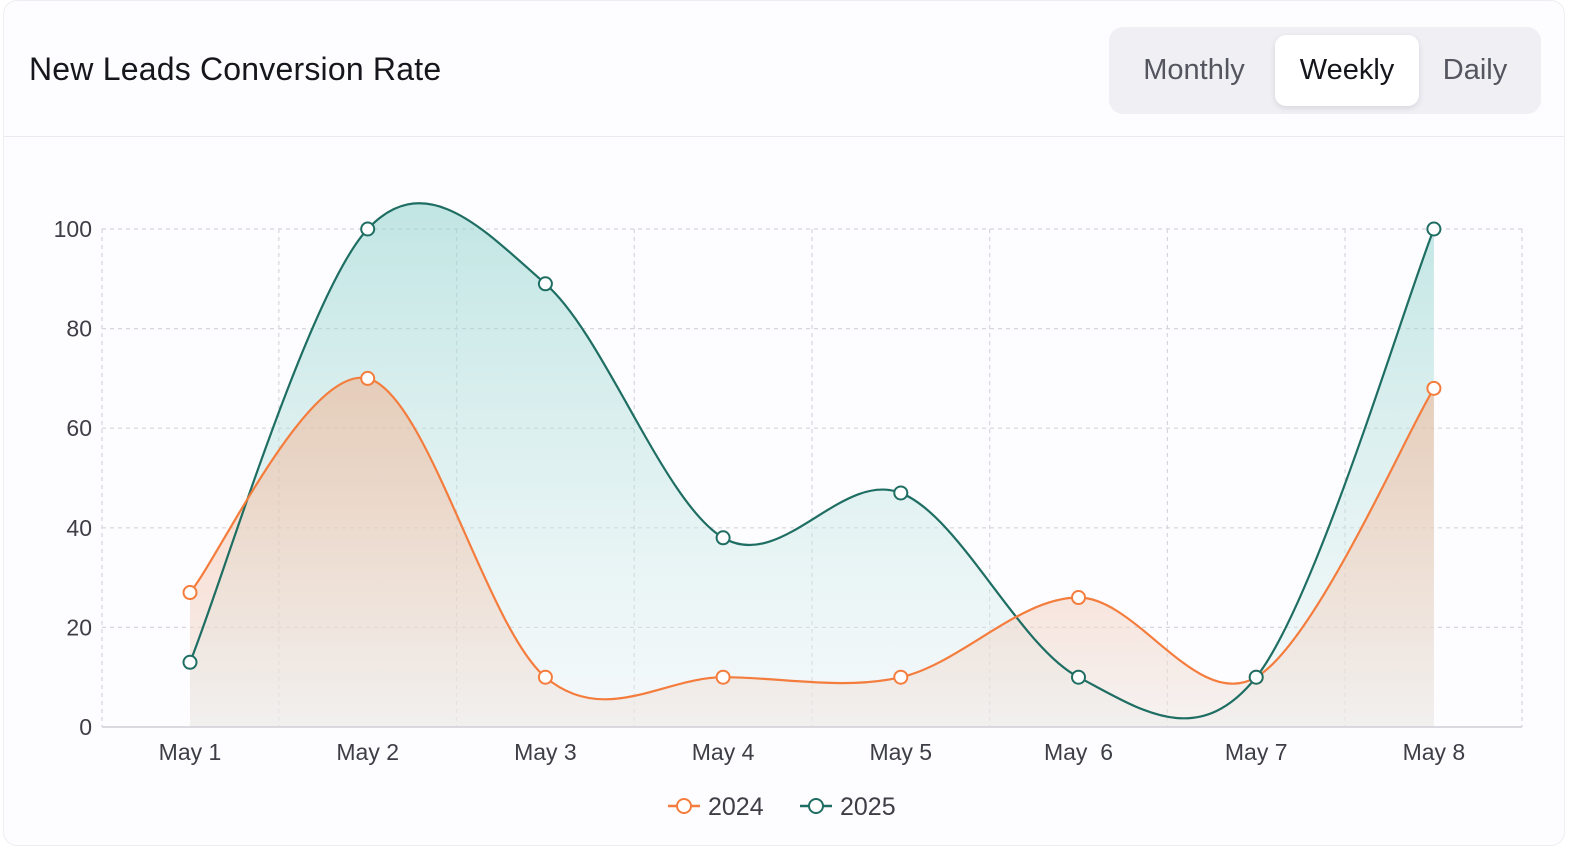  Describe the element at coordinates (1475, 70) in the screenshot. I see `tab-daily: Daily` at that location.